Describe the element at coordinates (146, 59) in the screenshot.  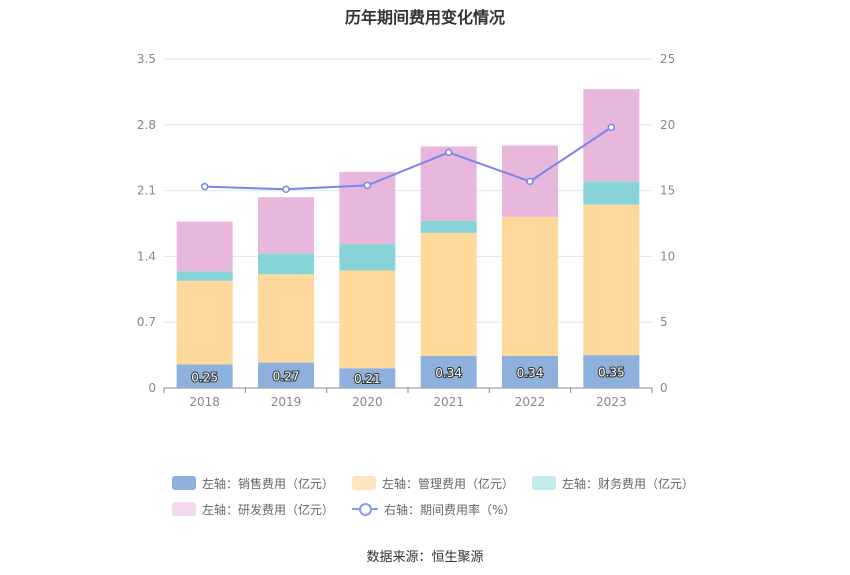
I see `left-axis-tick-label: 3.5` at that location.